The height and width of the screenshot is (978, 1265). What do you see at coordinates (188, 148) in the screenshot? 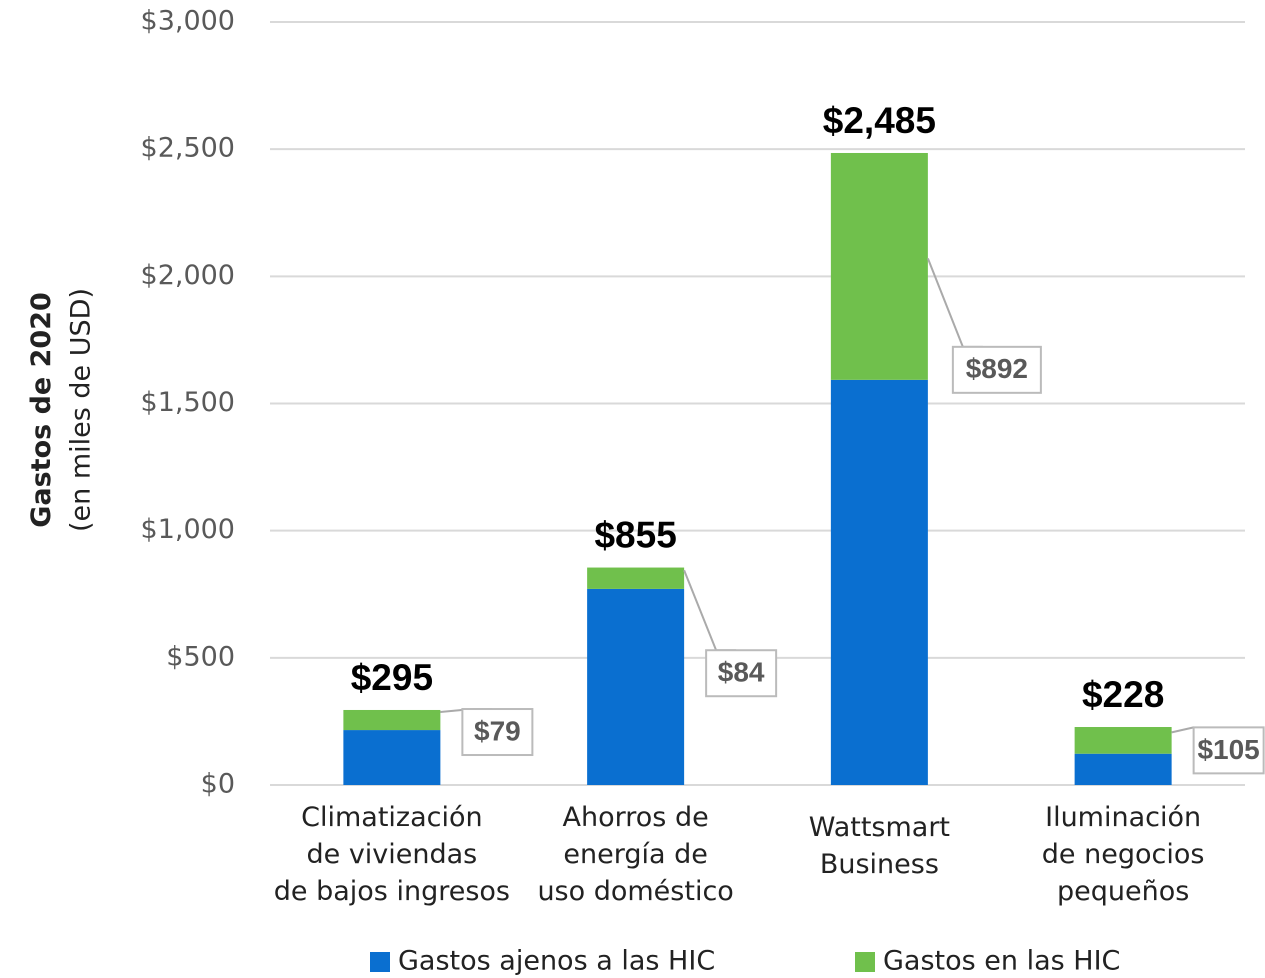
I see `y-tick-label: $2,500` at bounding box center [188, 148].